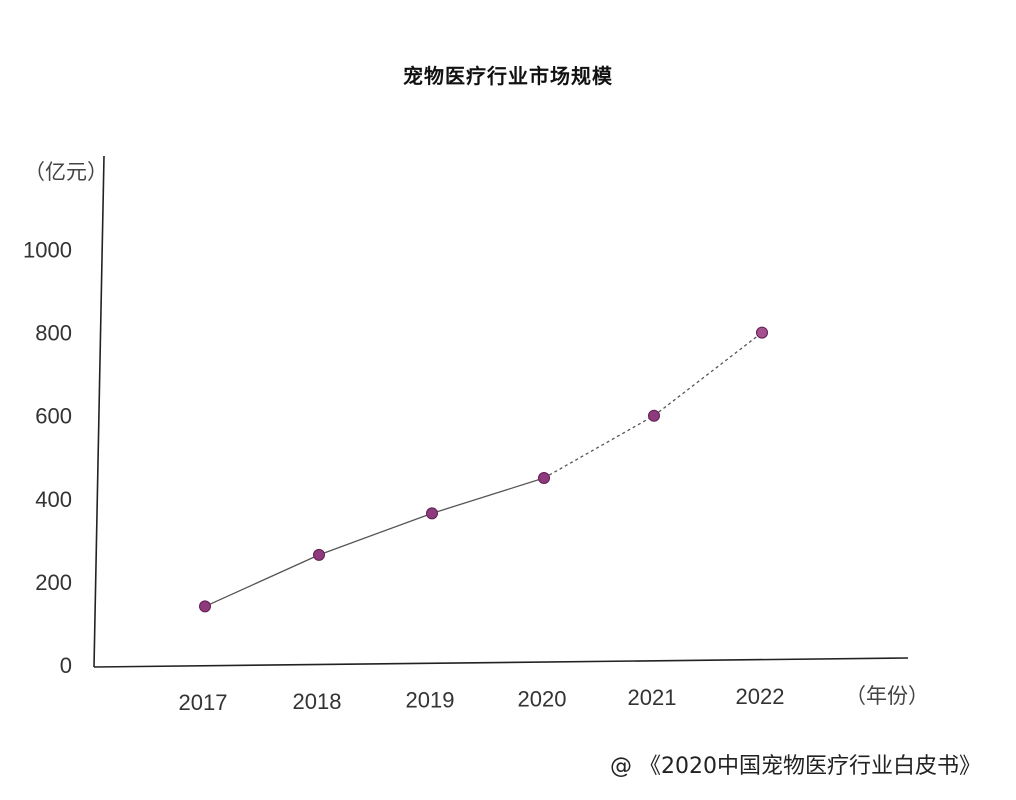  What do you see at coordinates (430, 700) in the screenshot?
I see `x-tick-label: 2019` at bounding box center [430, 700].